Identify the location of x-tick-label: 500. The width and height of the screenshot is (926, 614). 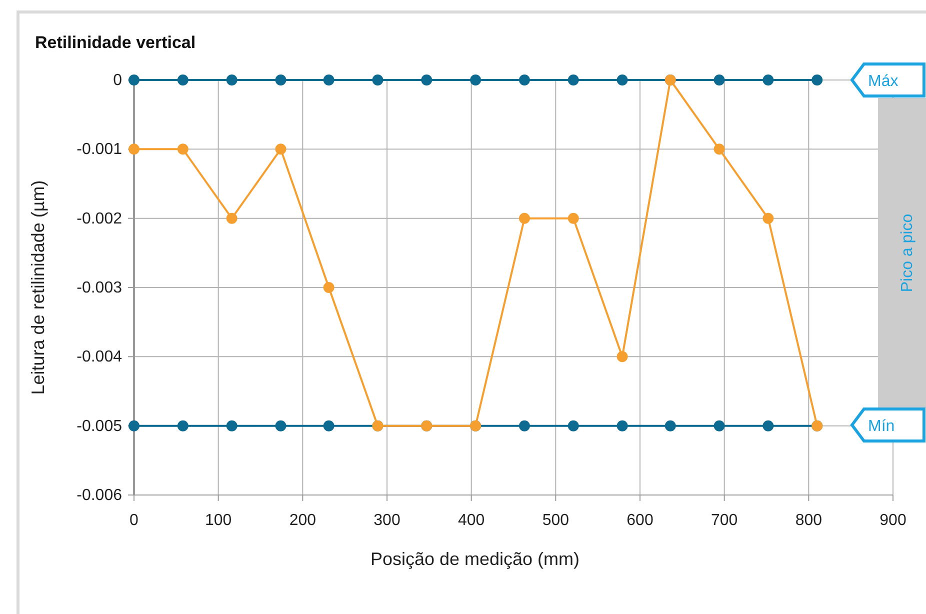
(556, 520).